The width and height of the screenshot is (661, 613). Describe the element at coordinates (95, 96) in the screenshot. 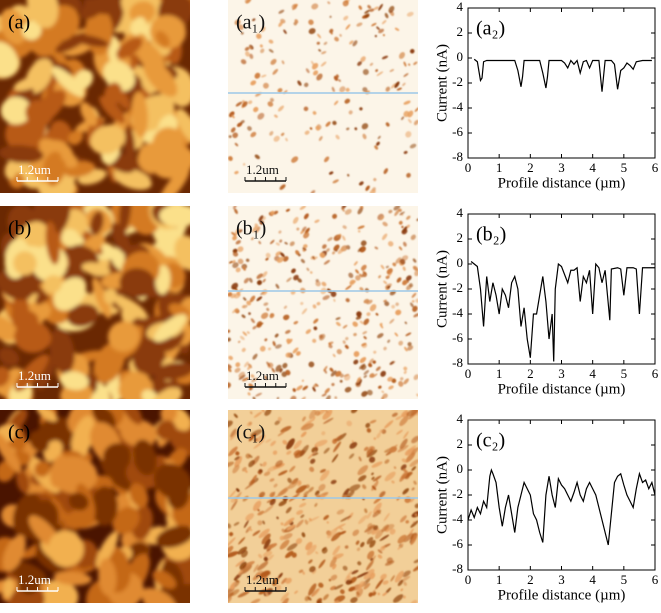

I see `afm-image: (a) 1.2um` at that location.